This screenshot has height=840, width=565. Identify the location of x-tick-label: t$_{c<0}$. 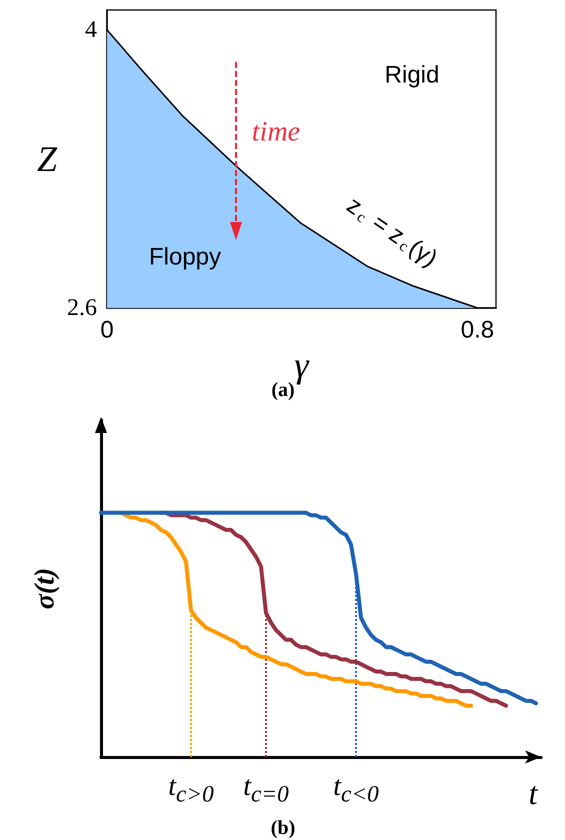
(356, 790).